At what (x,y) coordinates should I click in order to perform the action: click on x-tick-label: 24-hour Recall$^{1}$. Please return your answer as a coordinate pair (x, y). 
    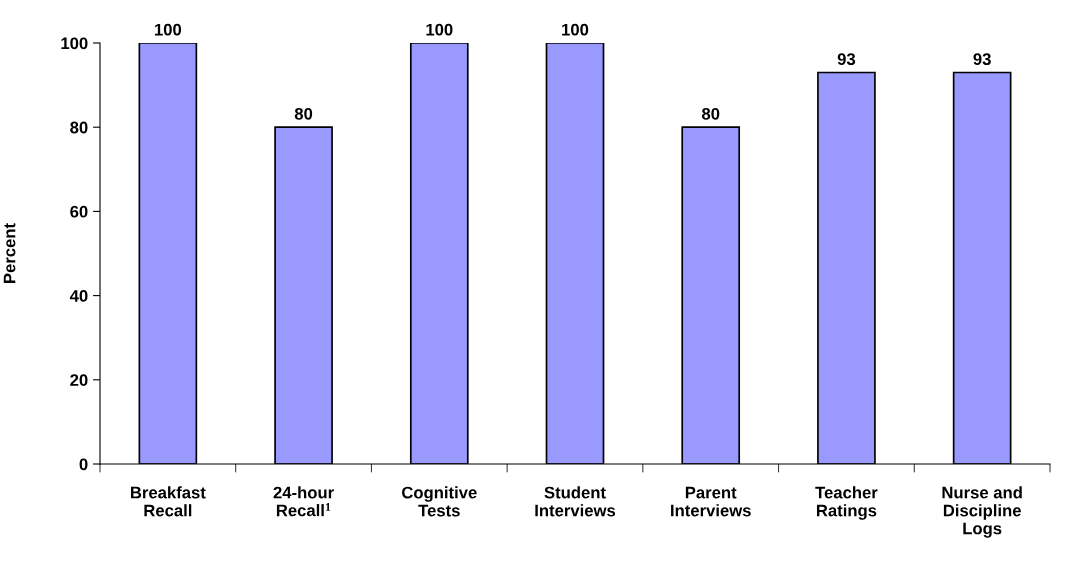
    Looking at the image, I should click on (303, 501).